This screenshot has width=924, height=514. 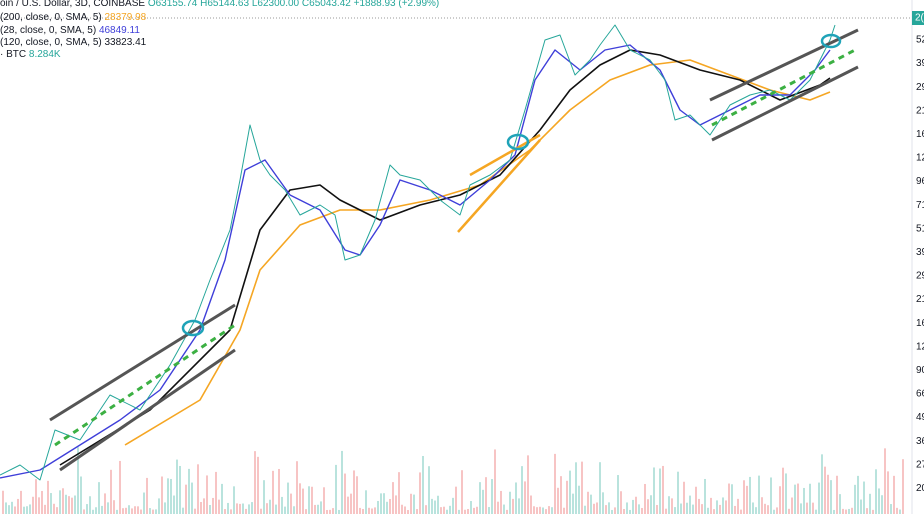 What do you see at coordinates (920, 464) in the screenshot?
I see `price-label: 27` at bounding box center [920, 464].